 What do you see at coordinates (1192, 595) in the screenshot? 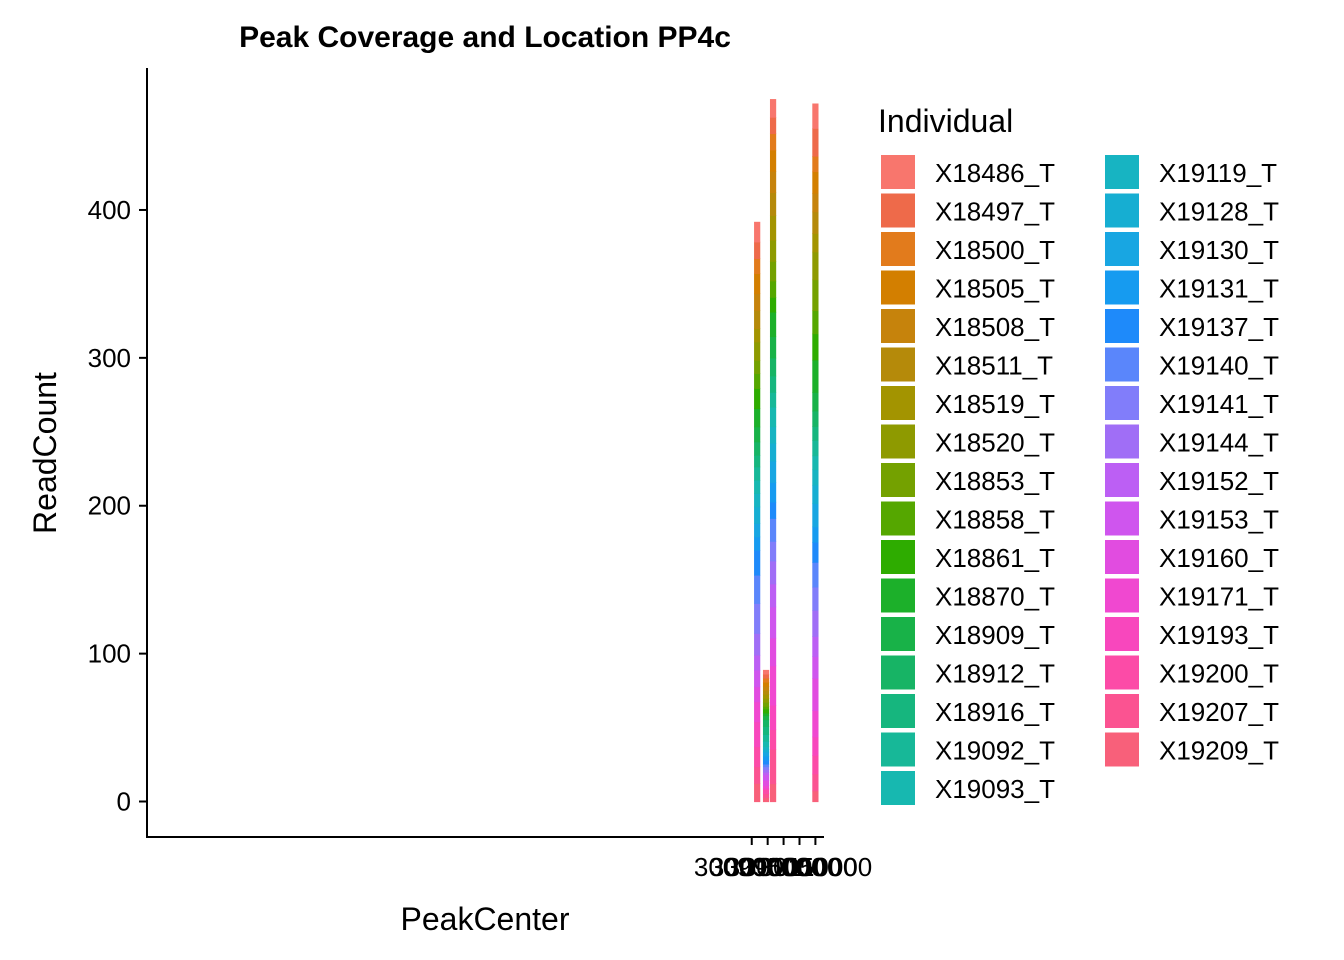
I see `legend-item: X19171_T` at bounding box center [1192, 595].